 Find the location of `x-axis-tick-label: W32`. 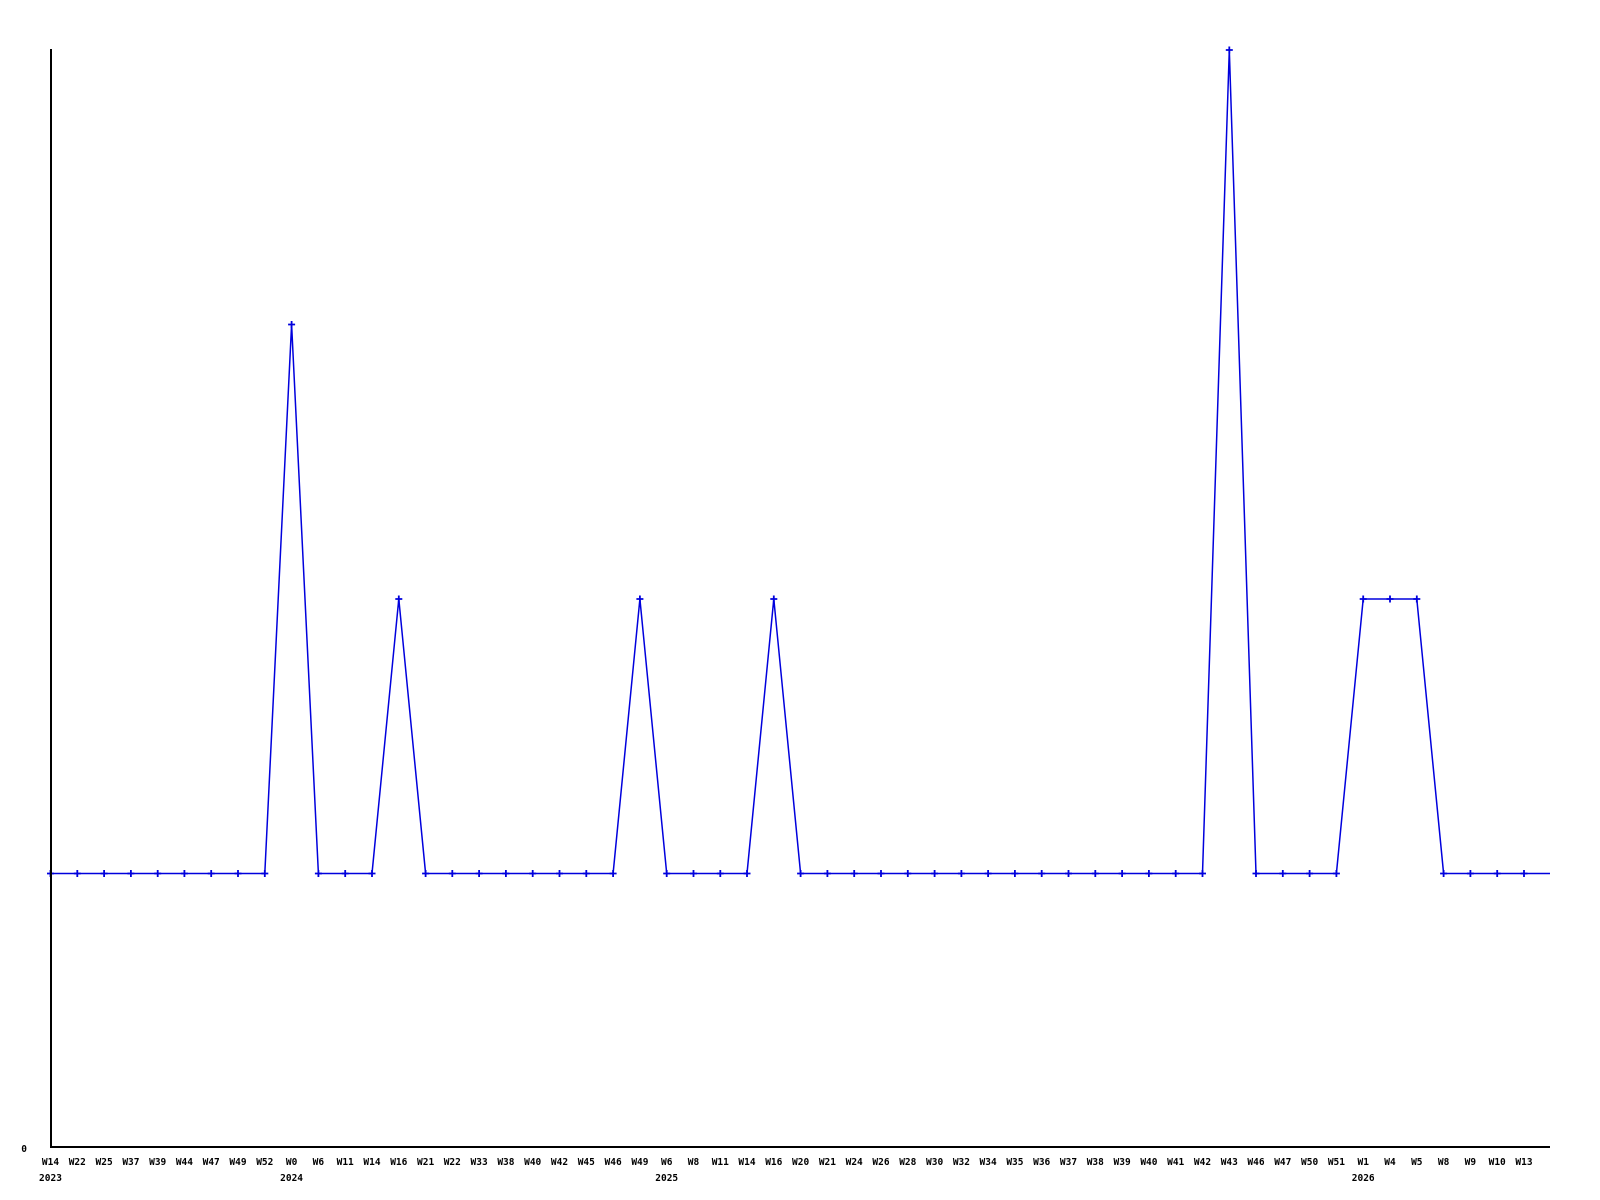

x-axis-tick-label: W32 is located at coordinates (961, 1162).